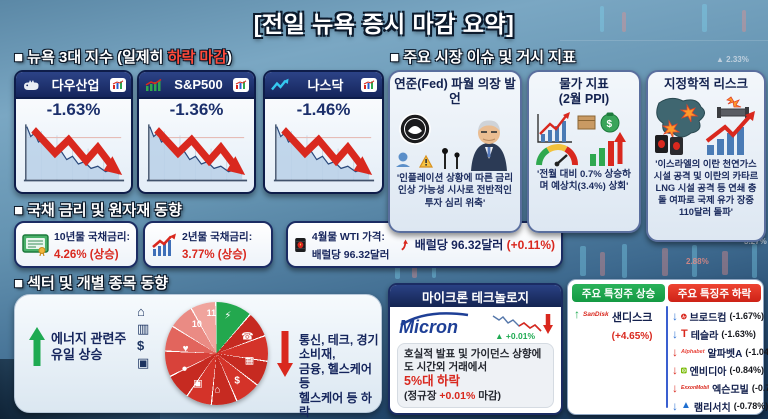 This screenshot has width=768, height=419. I want to click on industry-icon: ▣, so click(198, 384).